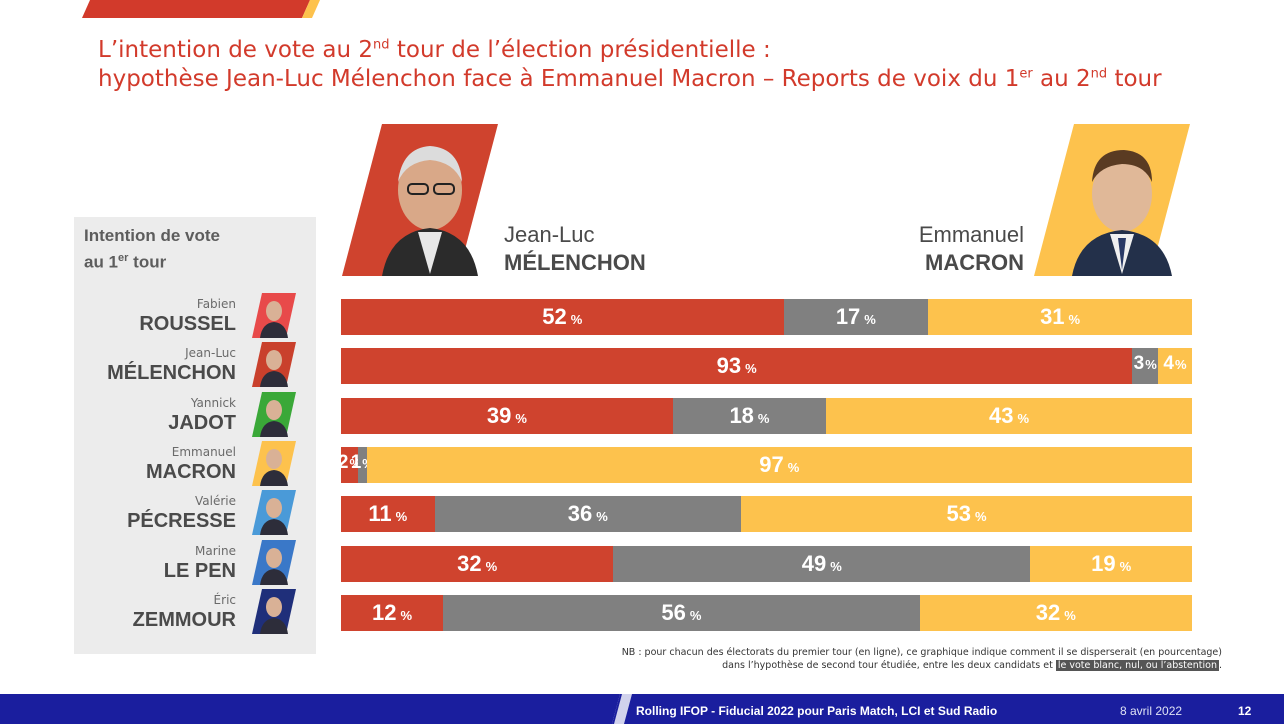 The width and height of the screenshot is (1284, 724). I want to click on data-label: 12%, so click(392, 612).